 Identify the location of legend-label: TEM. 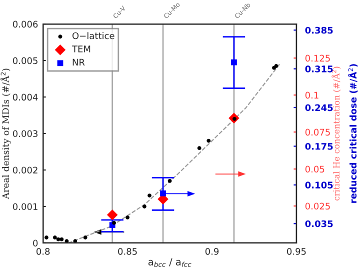
(81, 49).